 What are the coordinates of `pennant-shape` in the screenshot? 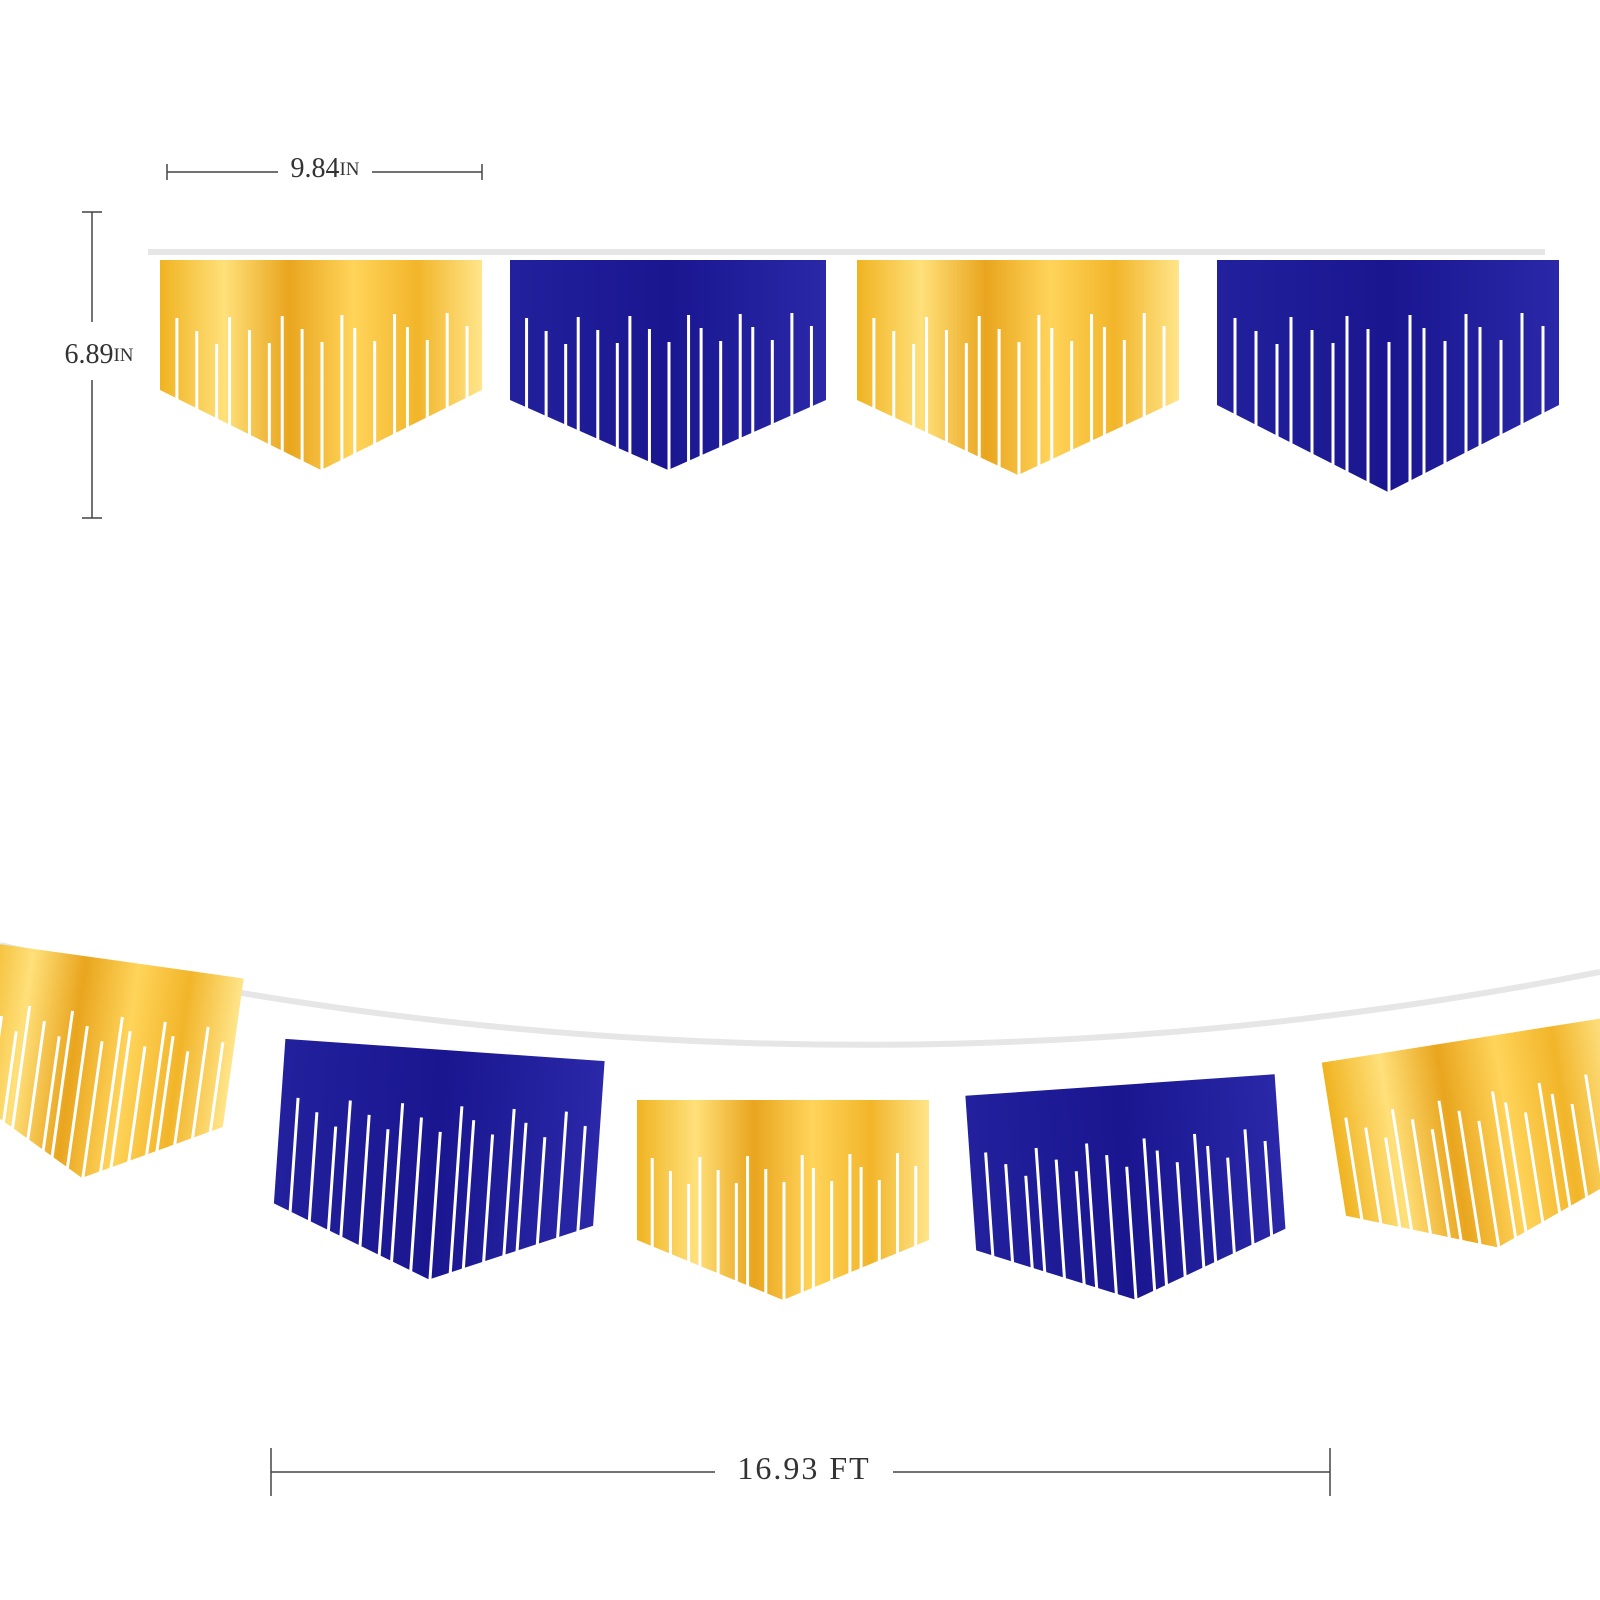 It's located at (1125, 1187).